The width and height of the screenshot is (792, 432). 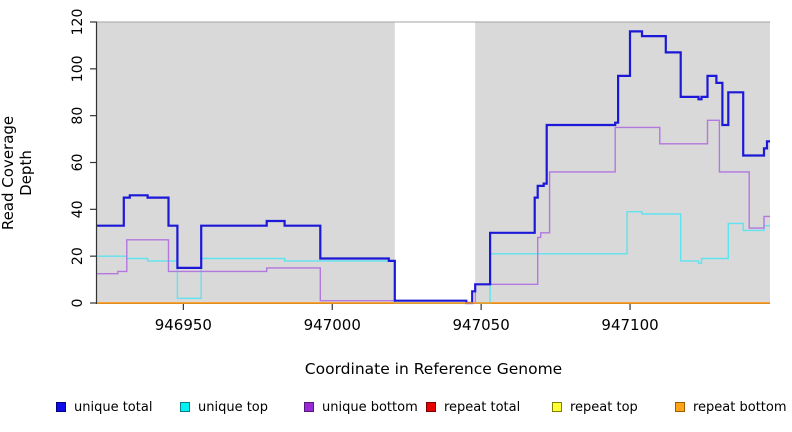 What do you see at coordinates (78, 22) in the screenshot?
I see `y-tick-label: 120` at bounding box center [78, 22].